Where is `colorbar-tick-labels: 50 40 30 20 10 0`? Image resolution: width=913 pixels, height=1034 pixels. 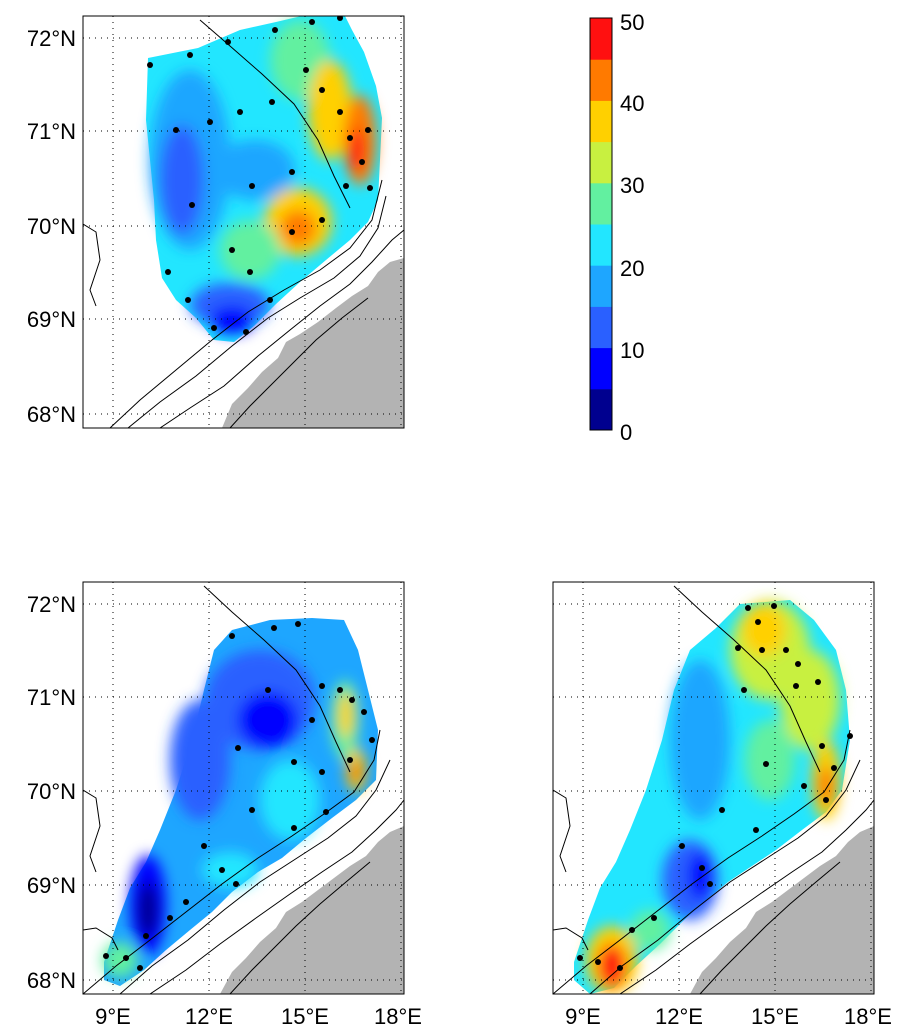 colorbar-tick-labels: 50 40 30 20 10 0 is located at coordinates (632, 227).